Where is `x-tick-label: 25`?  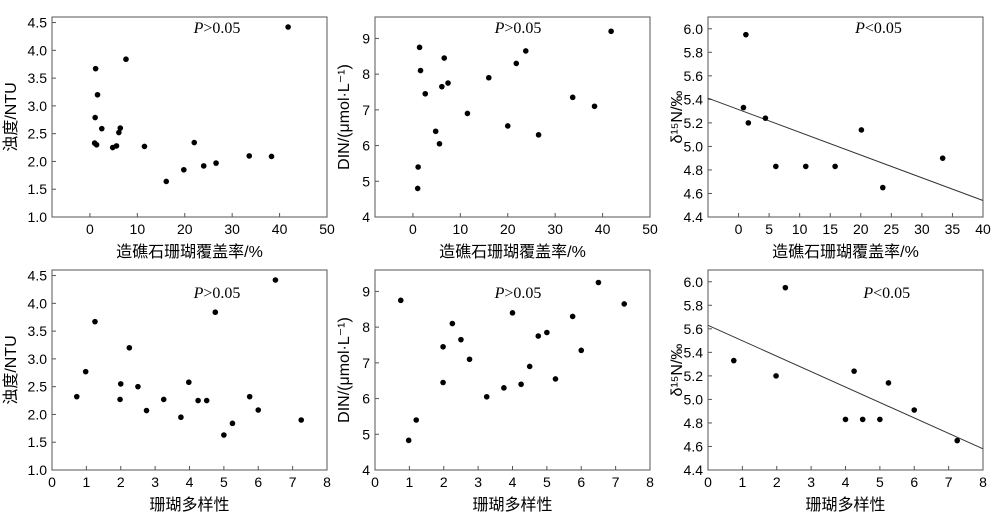 x-tick-label: 25 is located at coordinates (892, 229).